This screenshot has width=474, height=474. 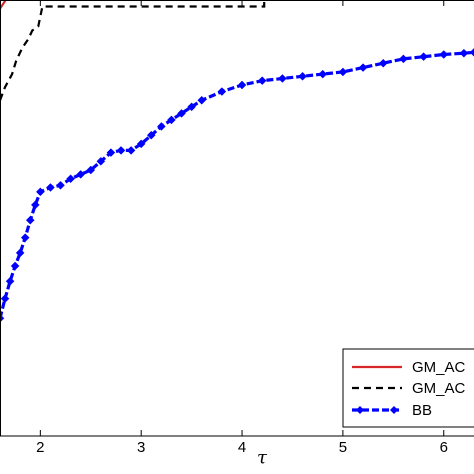 I want to click on x-axis-label: τ, so click(x=262, y=457).